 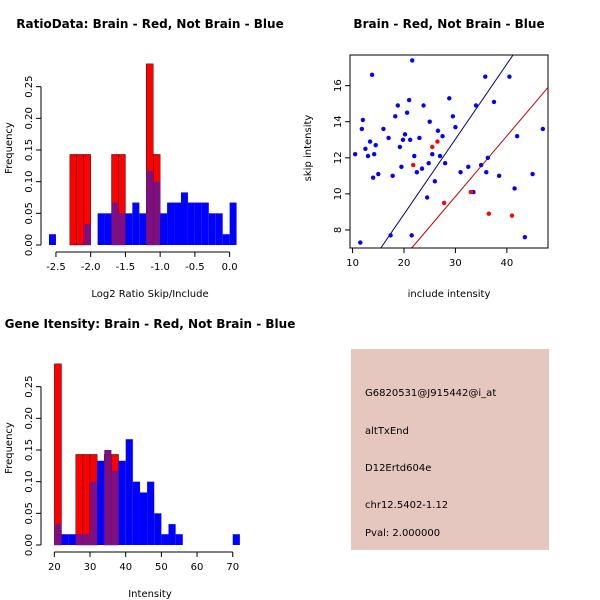 What do you see at coordinates (402, 533) in the screenshot?
I see `p-value: Pval: 2.000000` at bounding box center [402, 533].